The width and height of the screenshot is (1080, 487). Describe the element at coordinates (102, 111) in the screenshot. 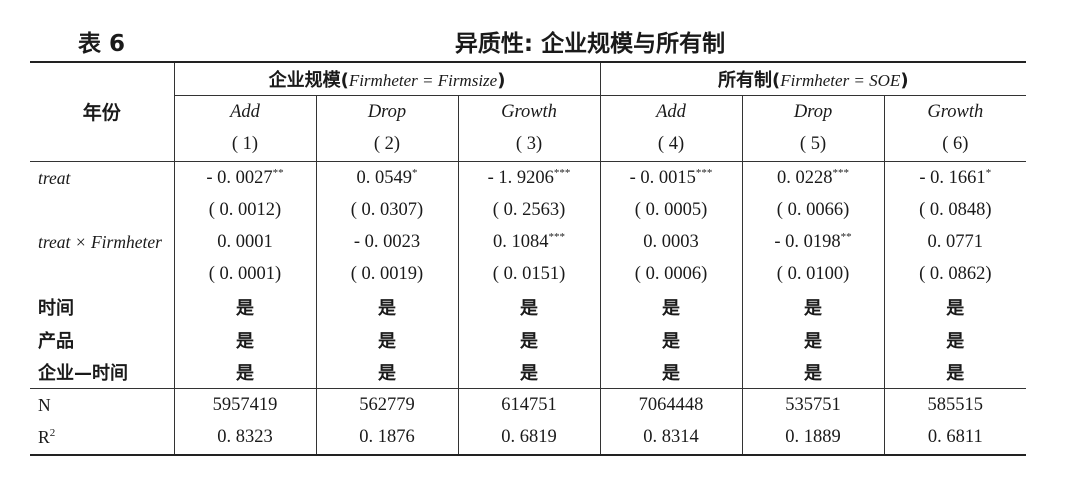

I see `year-header: 年份` at that location.